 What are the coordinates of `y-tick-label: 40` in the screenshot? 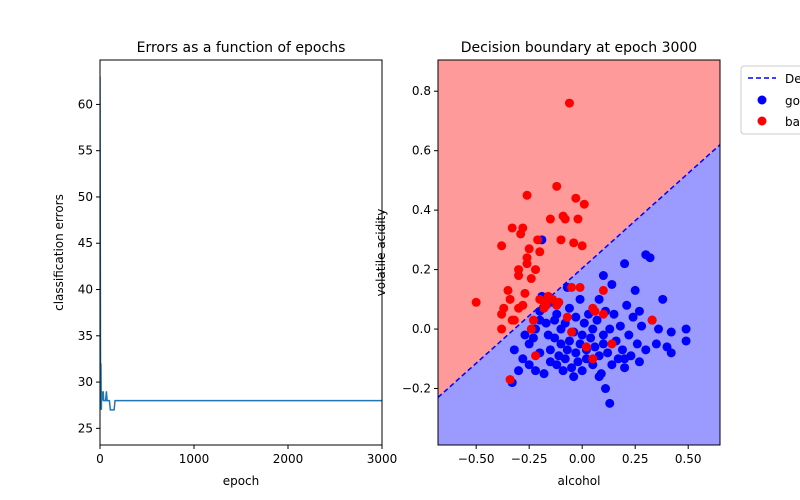 It's located at (85, 290).